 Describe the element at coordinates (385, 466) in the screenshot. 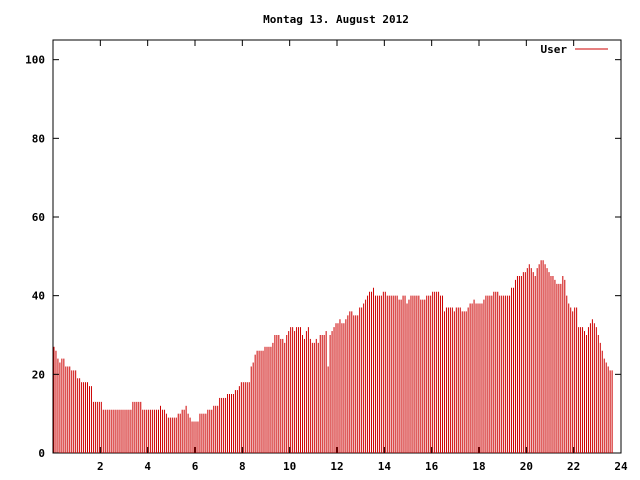

I see `x-tick-label: 14` at that location.